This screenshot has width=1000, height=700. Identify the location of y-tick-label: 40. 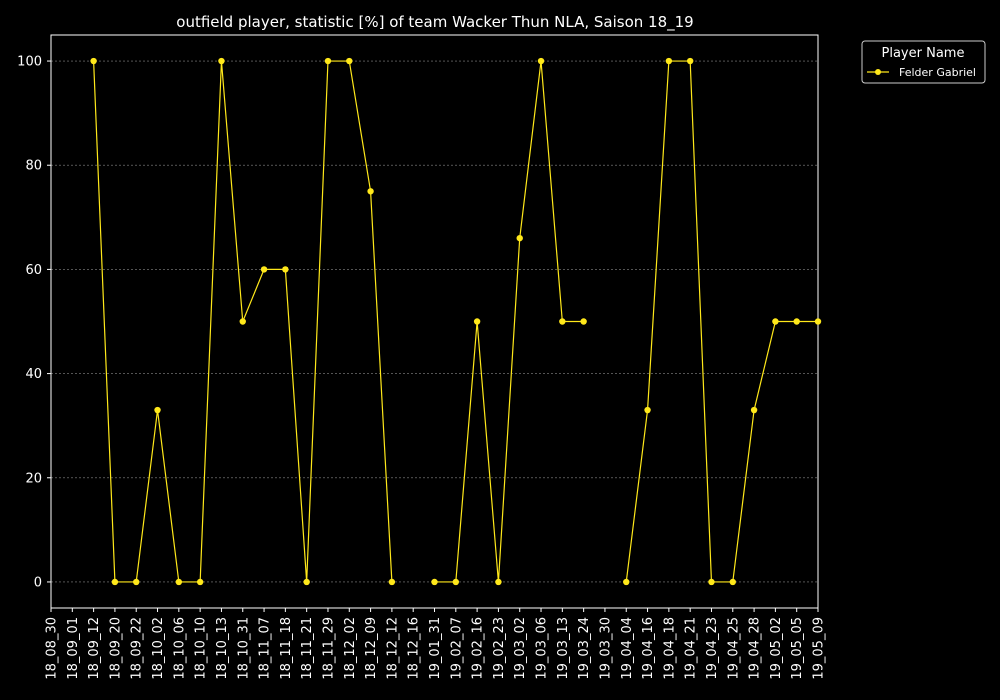
(33, 374).